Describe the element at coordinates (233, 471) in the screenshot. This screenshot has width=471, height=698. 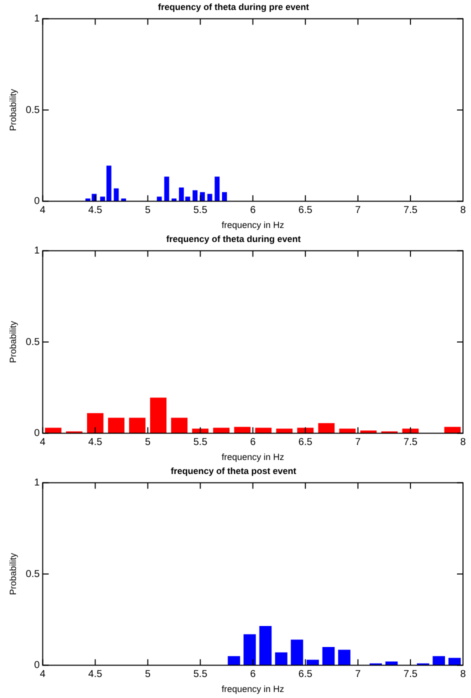
I see `chart-title: frequency of theta post event` at that location.